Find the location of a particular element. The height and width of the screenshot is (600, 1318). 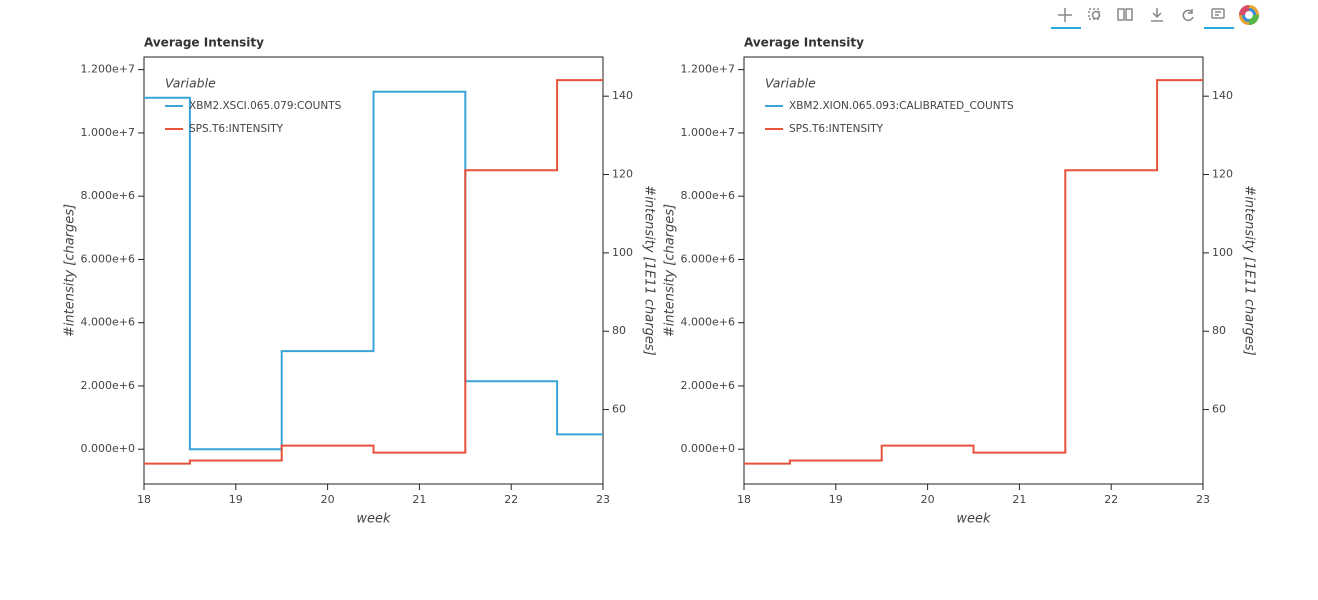

pan-tool is located at coordinates (1066, 18).